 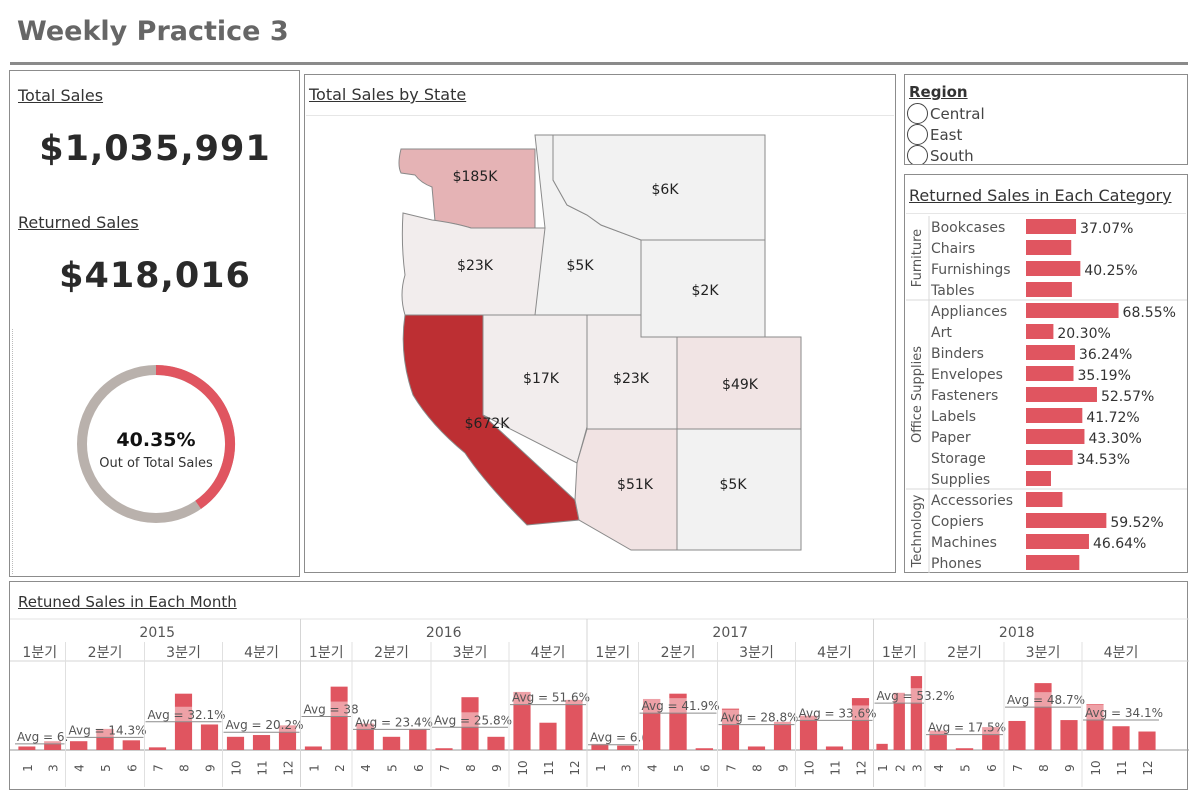 What do you see at coordinates (541, 379) in the screenshot?
I see `map-label-nevada: $17K` at bounding box center [541, 379].